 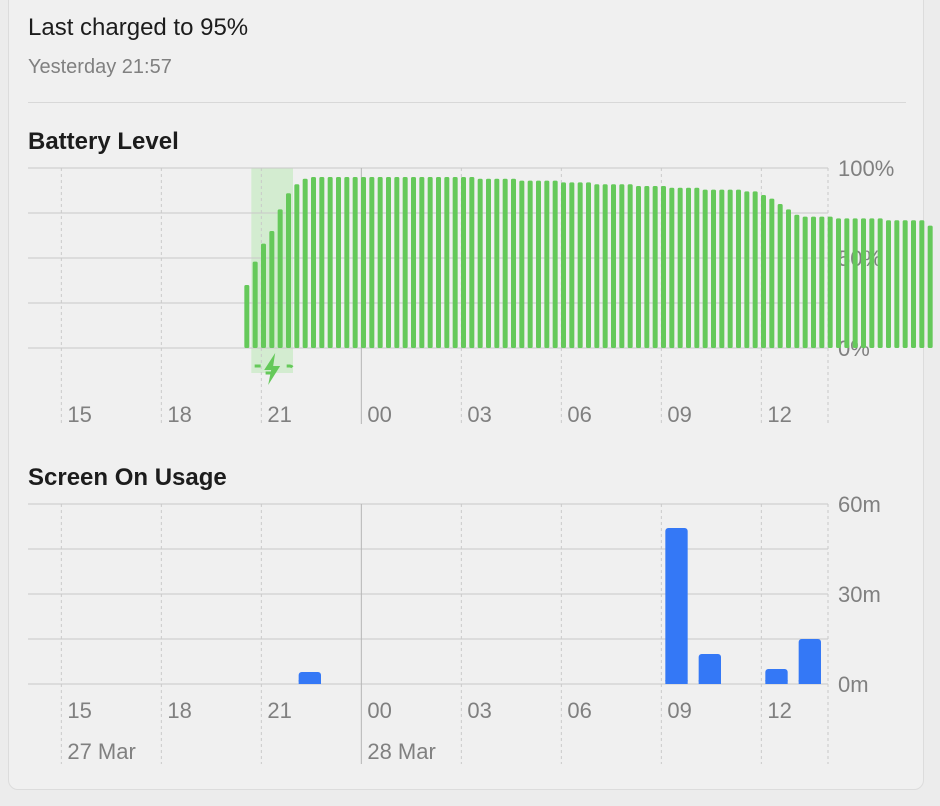 What do you see at coordinates (179, 710) in the screenshot?
I see `usage-x-tick-label: 18` at bounding box center [179, 710].